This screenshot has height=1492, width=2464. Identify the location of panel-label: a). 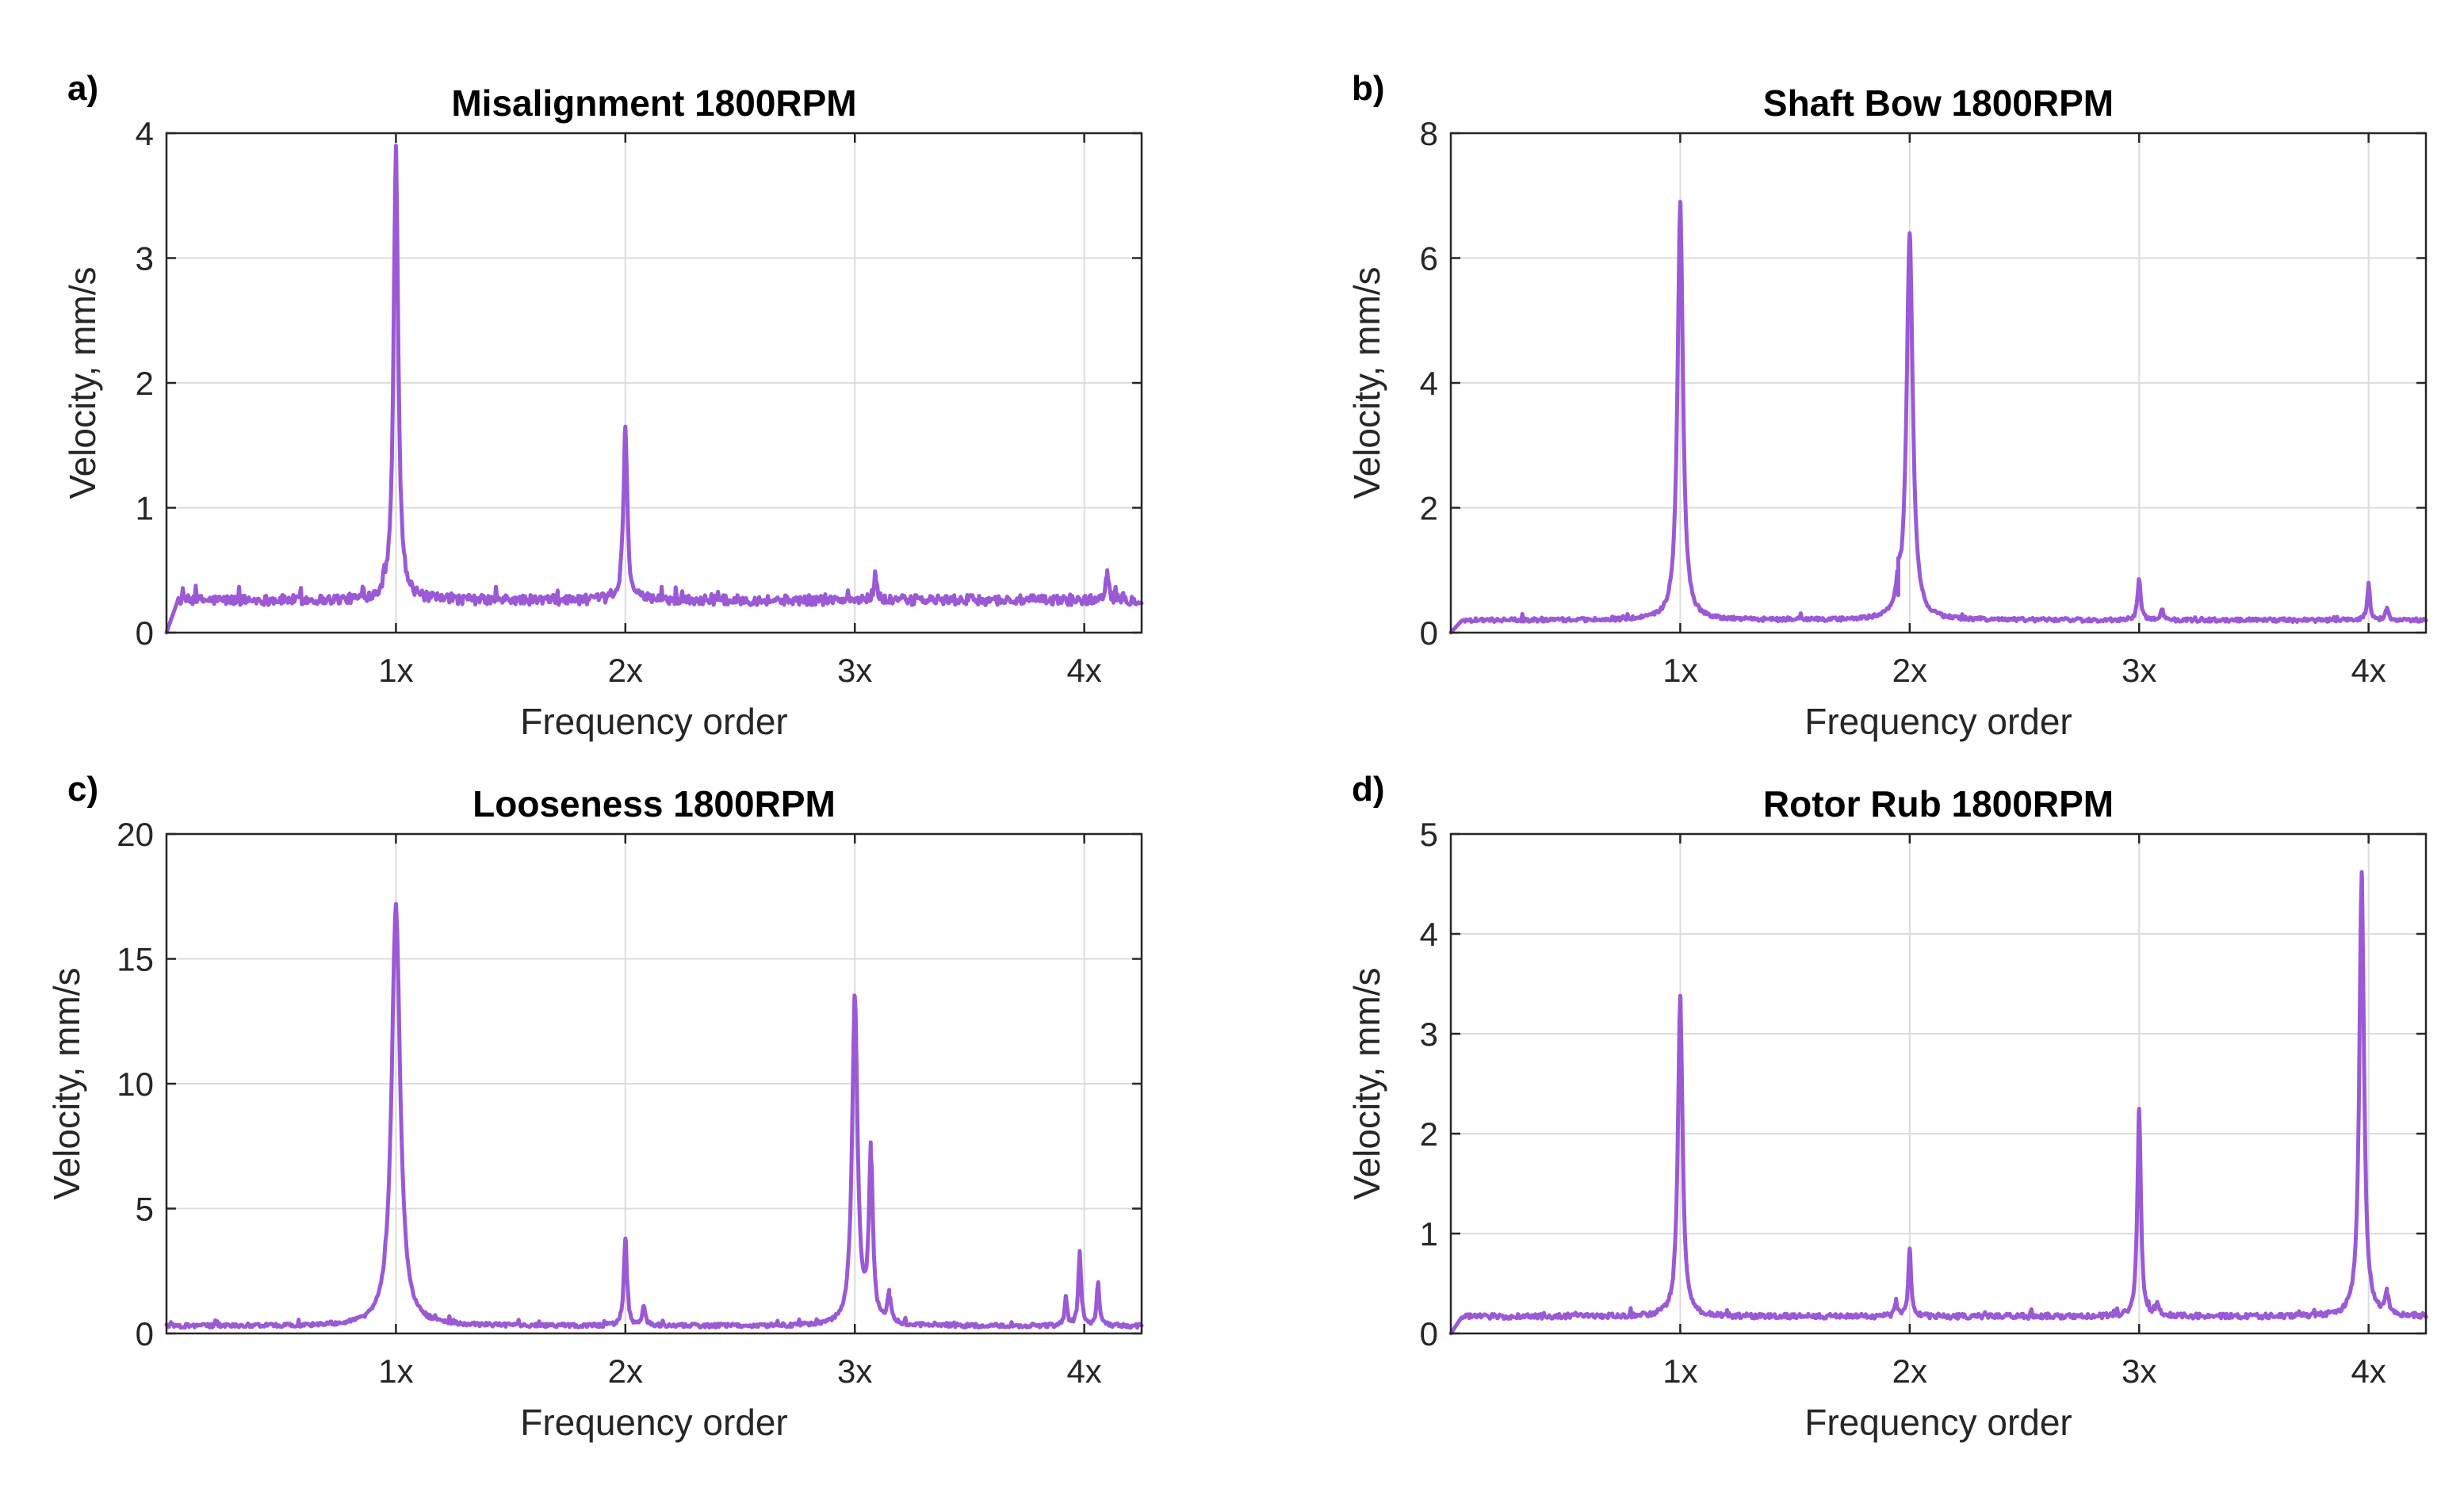
(83, 89).